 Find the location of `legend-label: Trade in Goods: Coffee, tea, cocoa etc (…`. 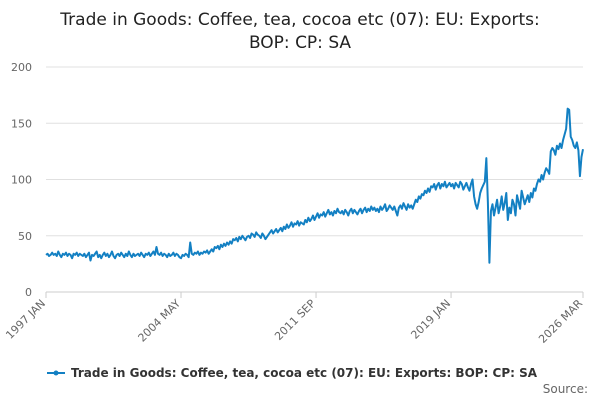

legend-label: Trade in Goods: Coffee, tea, cocoa etc (… is located at coordinates (304, 373).